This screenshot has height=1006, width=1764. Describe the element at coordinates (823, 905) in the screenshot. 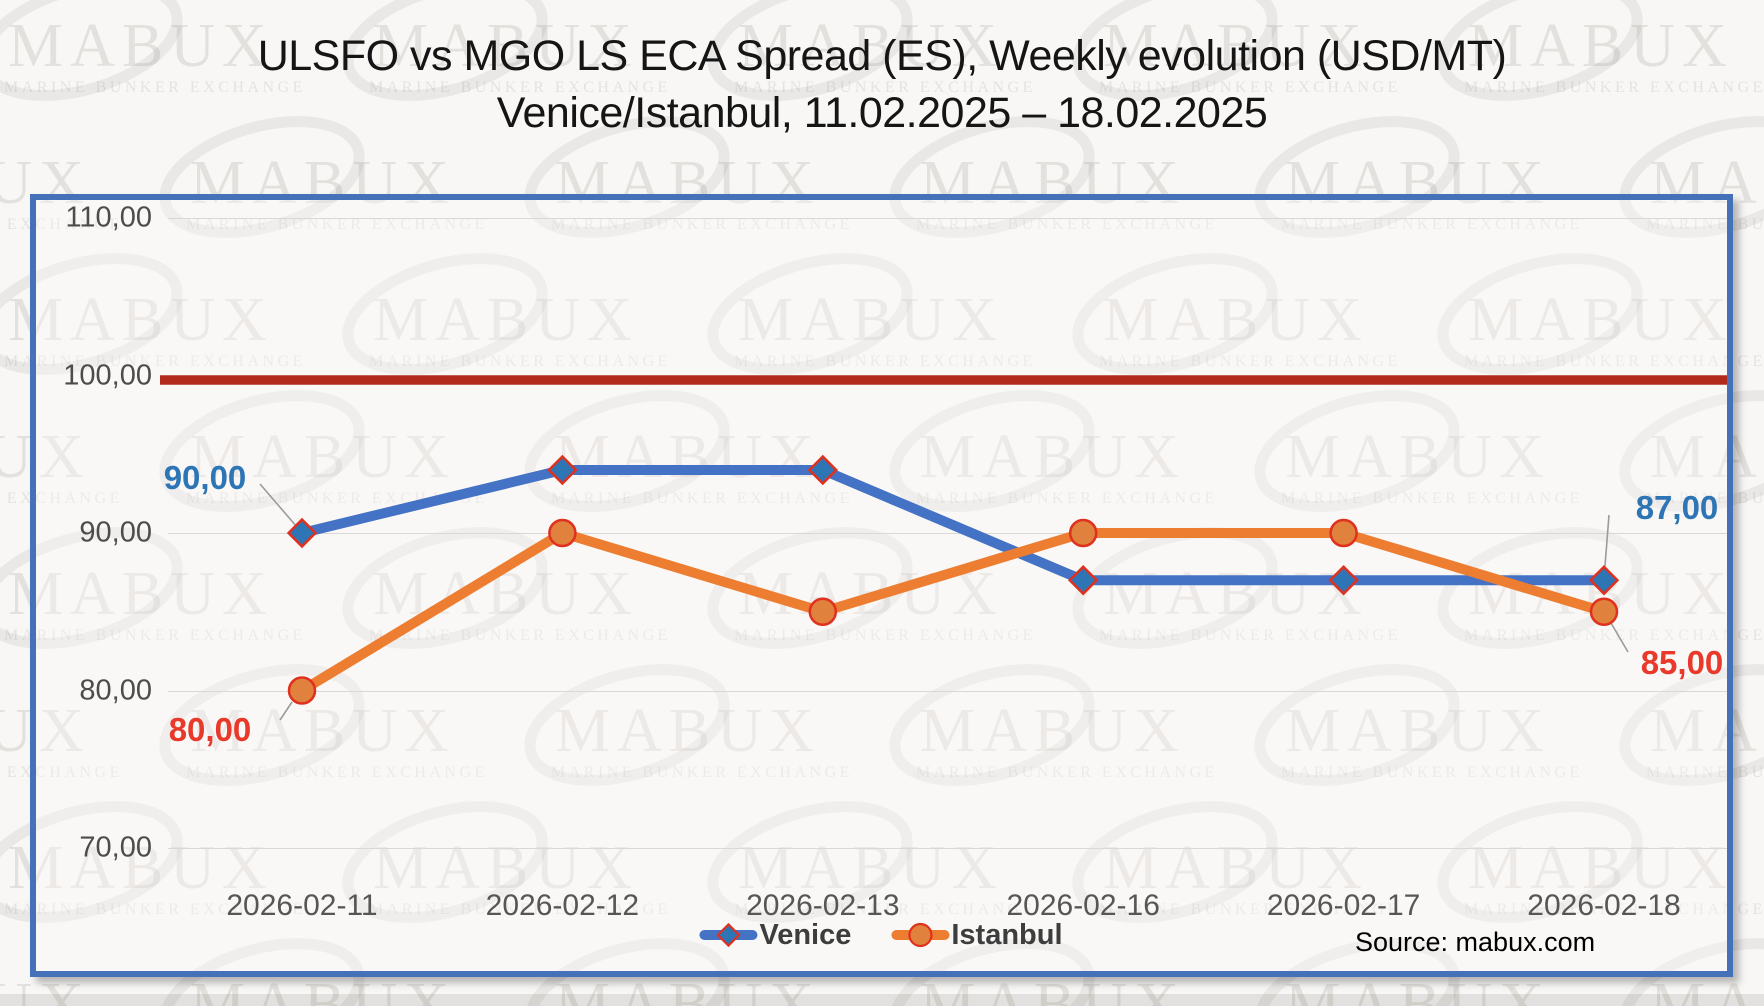

I see `x-axis-tick-label: 2026-02-13` at that location.